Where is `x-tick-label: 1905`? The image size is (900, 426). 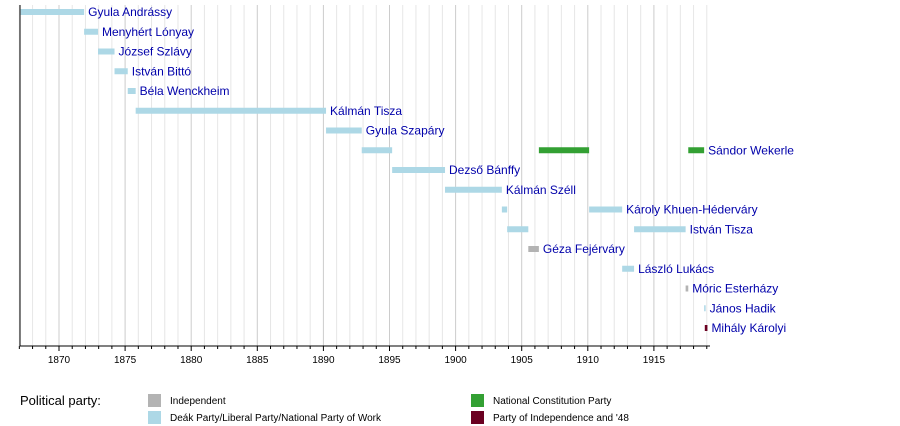 x-tick-label: 1905 is located at coordinates (522, 360).